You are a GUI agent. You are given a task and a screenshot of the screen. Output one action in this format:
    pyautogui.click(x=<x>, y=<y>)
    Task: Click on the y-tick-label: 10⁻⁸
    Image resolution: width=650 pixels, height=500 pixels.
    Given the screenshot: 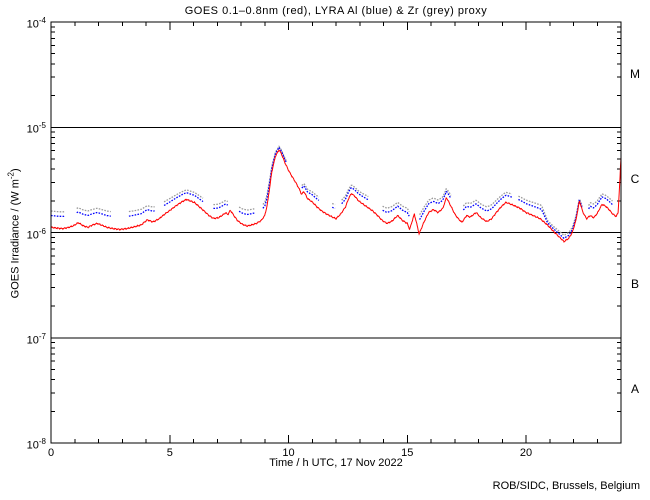 What is the action you would take?
    pyautogui.click(x=36, y=444)
    